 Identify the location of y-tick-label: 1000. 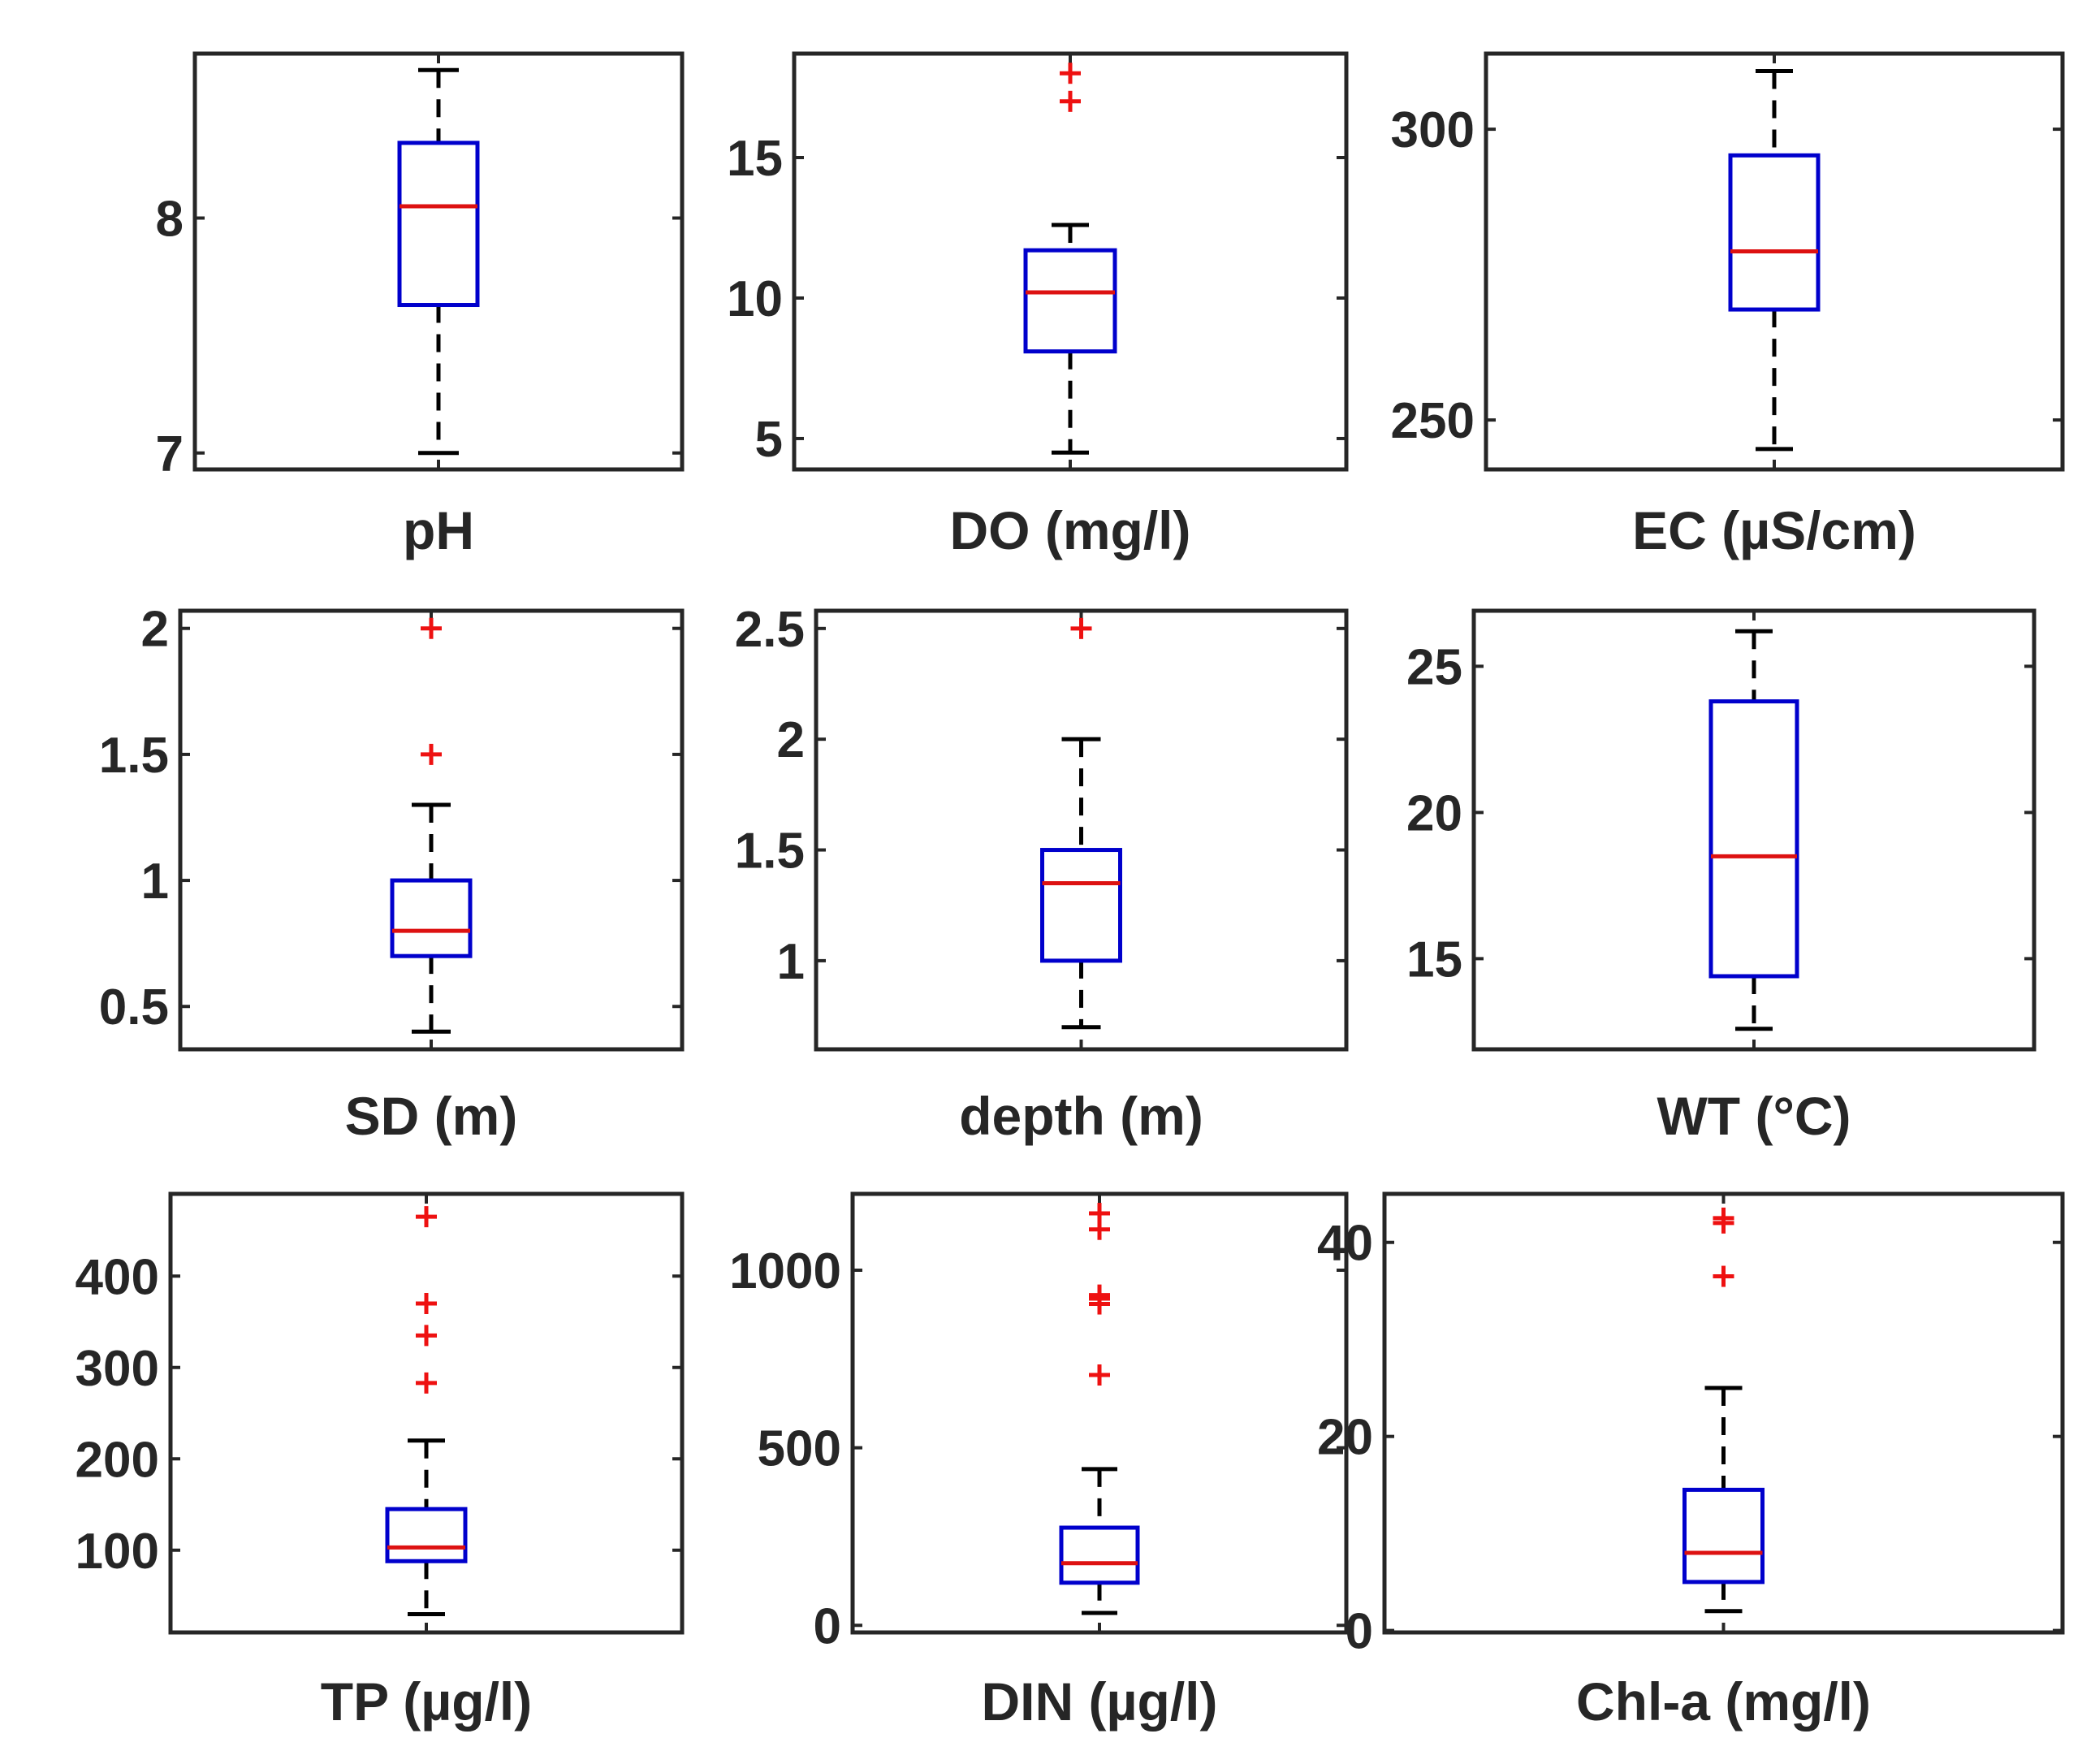
(785, 1271).